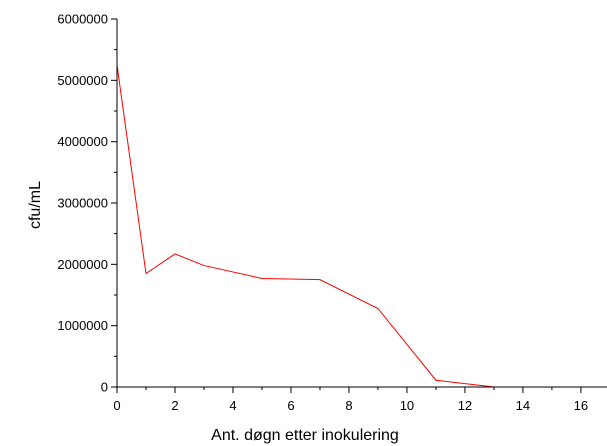 The width and height of the screenshot is (607, 446). What do you see at coordinates (116, 405) in the screenshot?
I see `x-tick-label: 0` at bounding box center [116, 405].